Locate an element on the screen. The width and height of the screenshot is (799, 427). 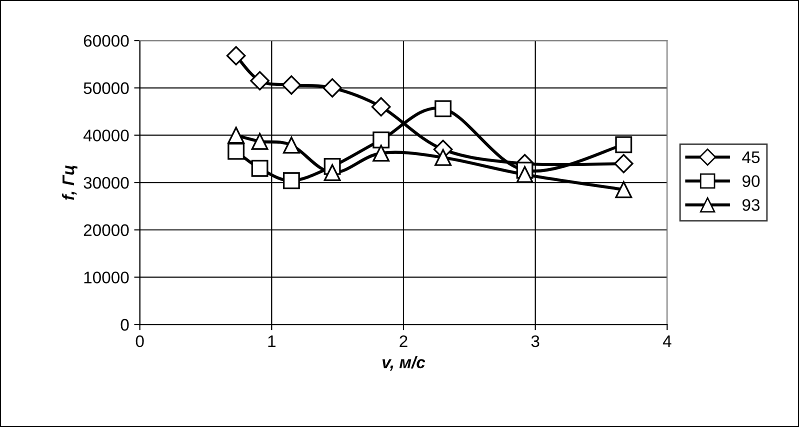
x-tick-label: 0 is located at coordinates (140, 341).